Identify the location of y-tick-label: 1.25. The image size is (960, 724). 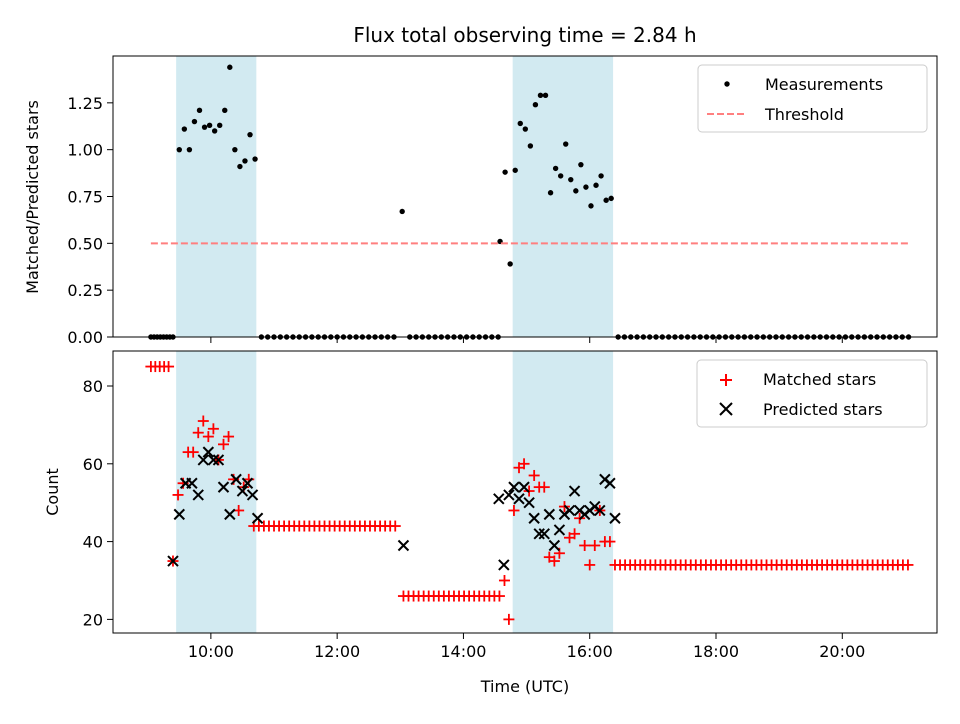
(85, 103).